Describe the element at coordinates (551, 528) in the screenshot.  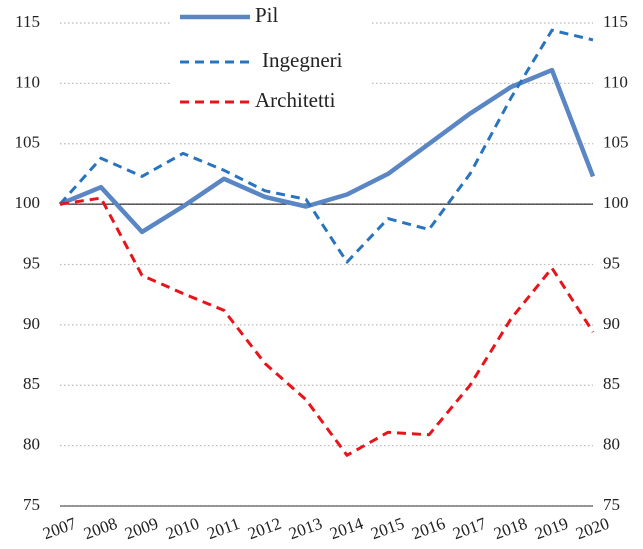
I see `x-tick-label: 2019` at that location.